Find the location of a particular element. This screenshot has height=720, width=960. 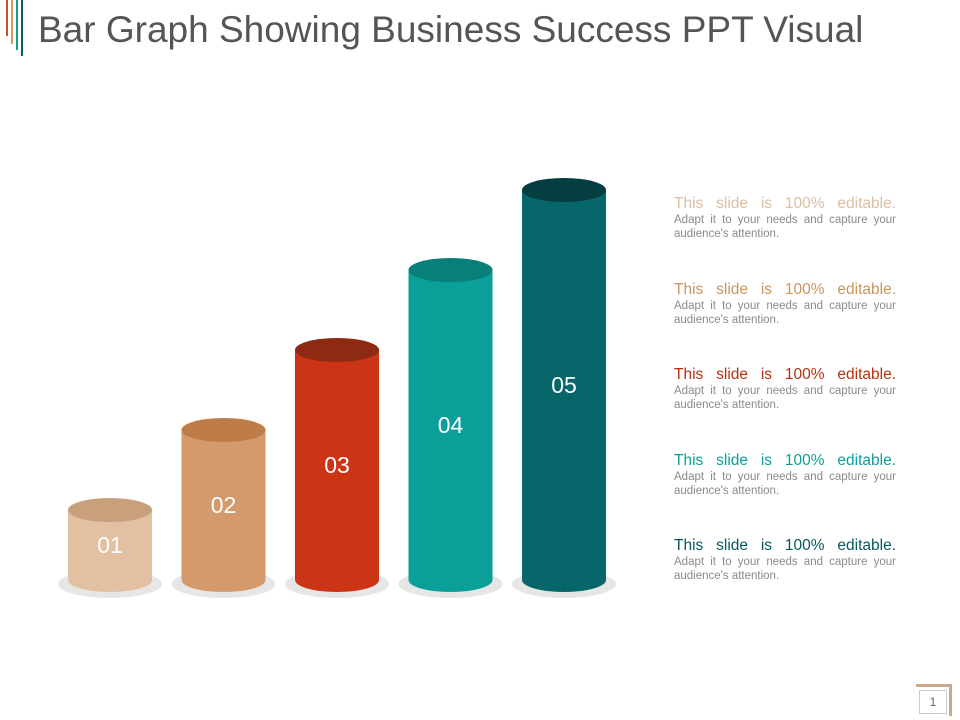

bar-label: 05 is located at coordinates (564, 385).